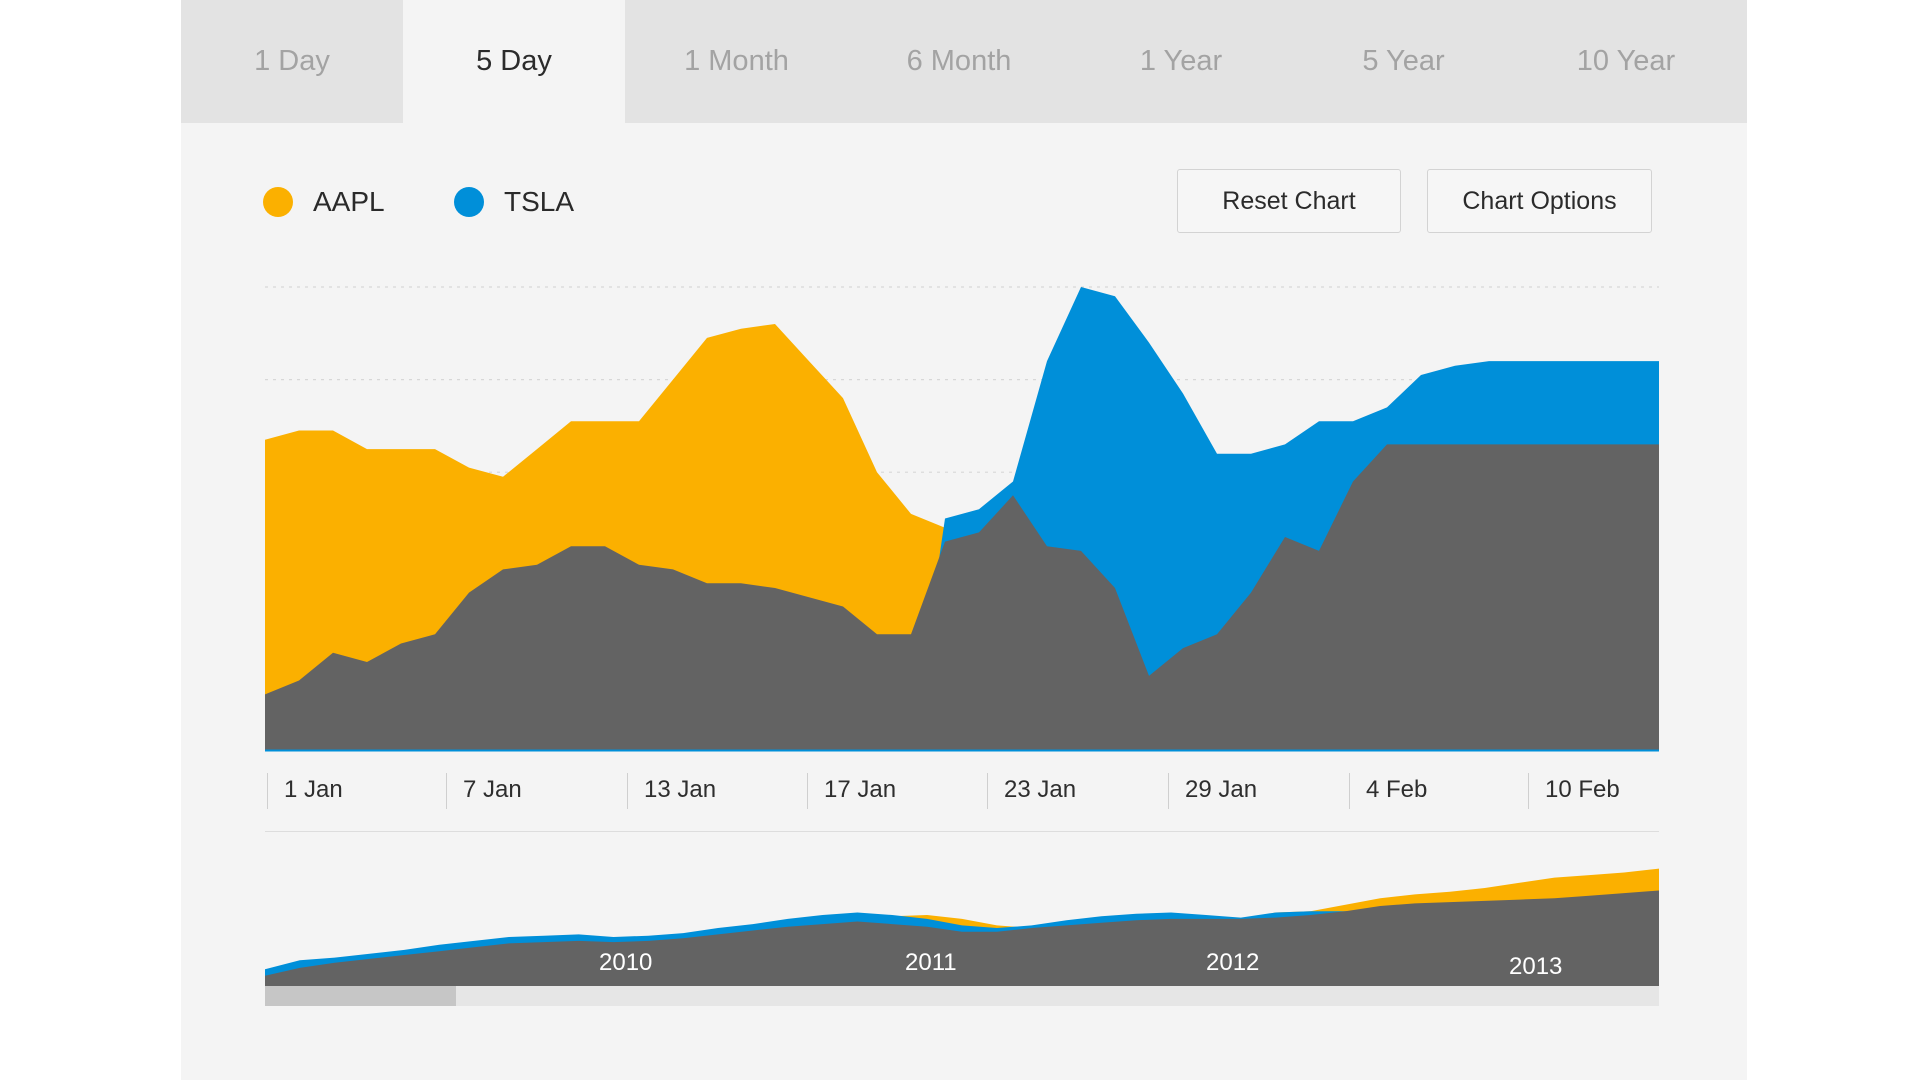  Describe the element at coordinates (962, 996) in the screenshot. I see `navigator-scroll-track` at that location.